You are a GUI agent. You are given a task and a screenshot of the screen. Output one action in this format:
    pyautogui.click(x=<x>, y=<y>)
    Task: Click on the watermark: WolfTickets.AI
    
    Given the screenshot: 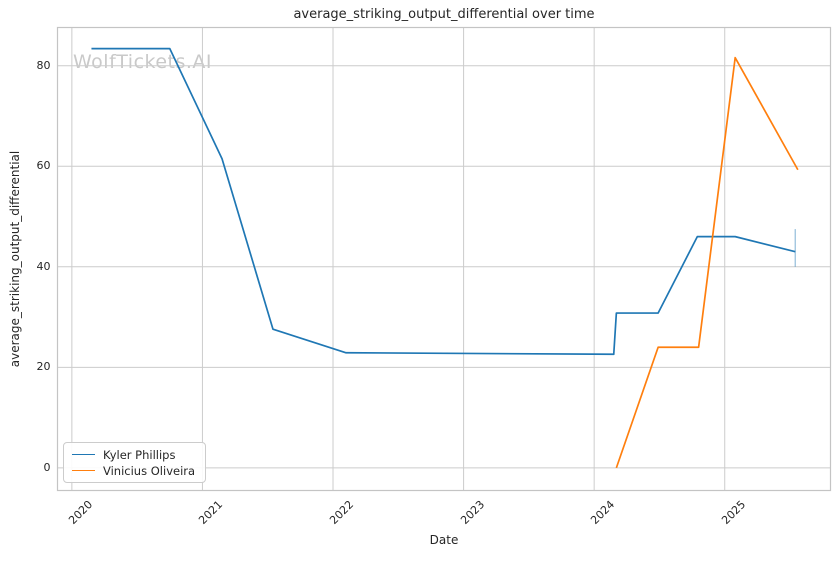 What is the action you would take?
    pyautogui.click(x=143, y=62)
    